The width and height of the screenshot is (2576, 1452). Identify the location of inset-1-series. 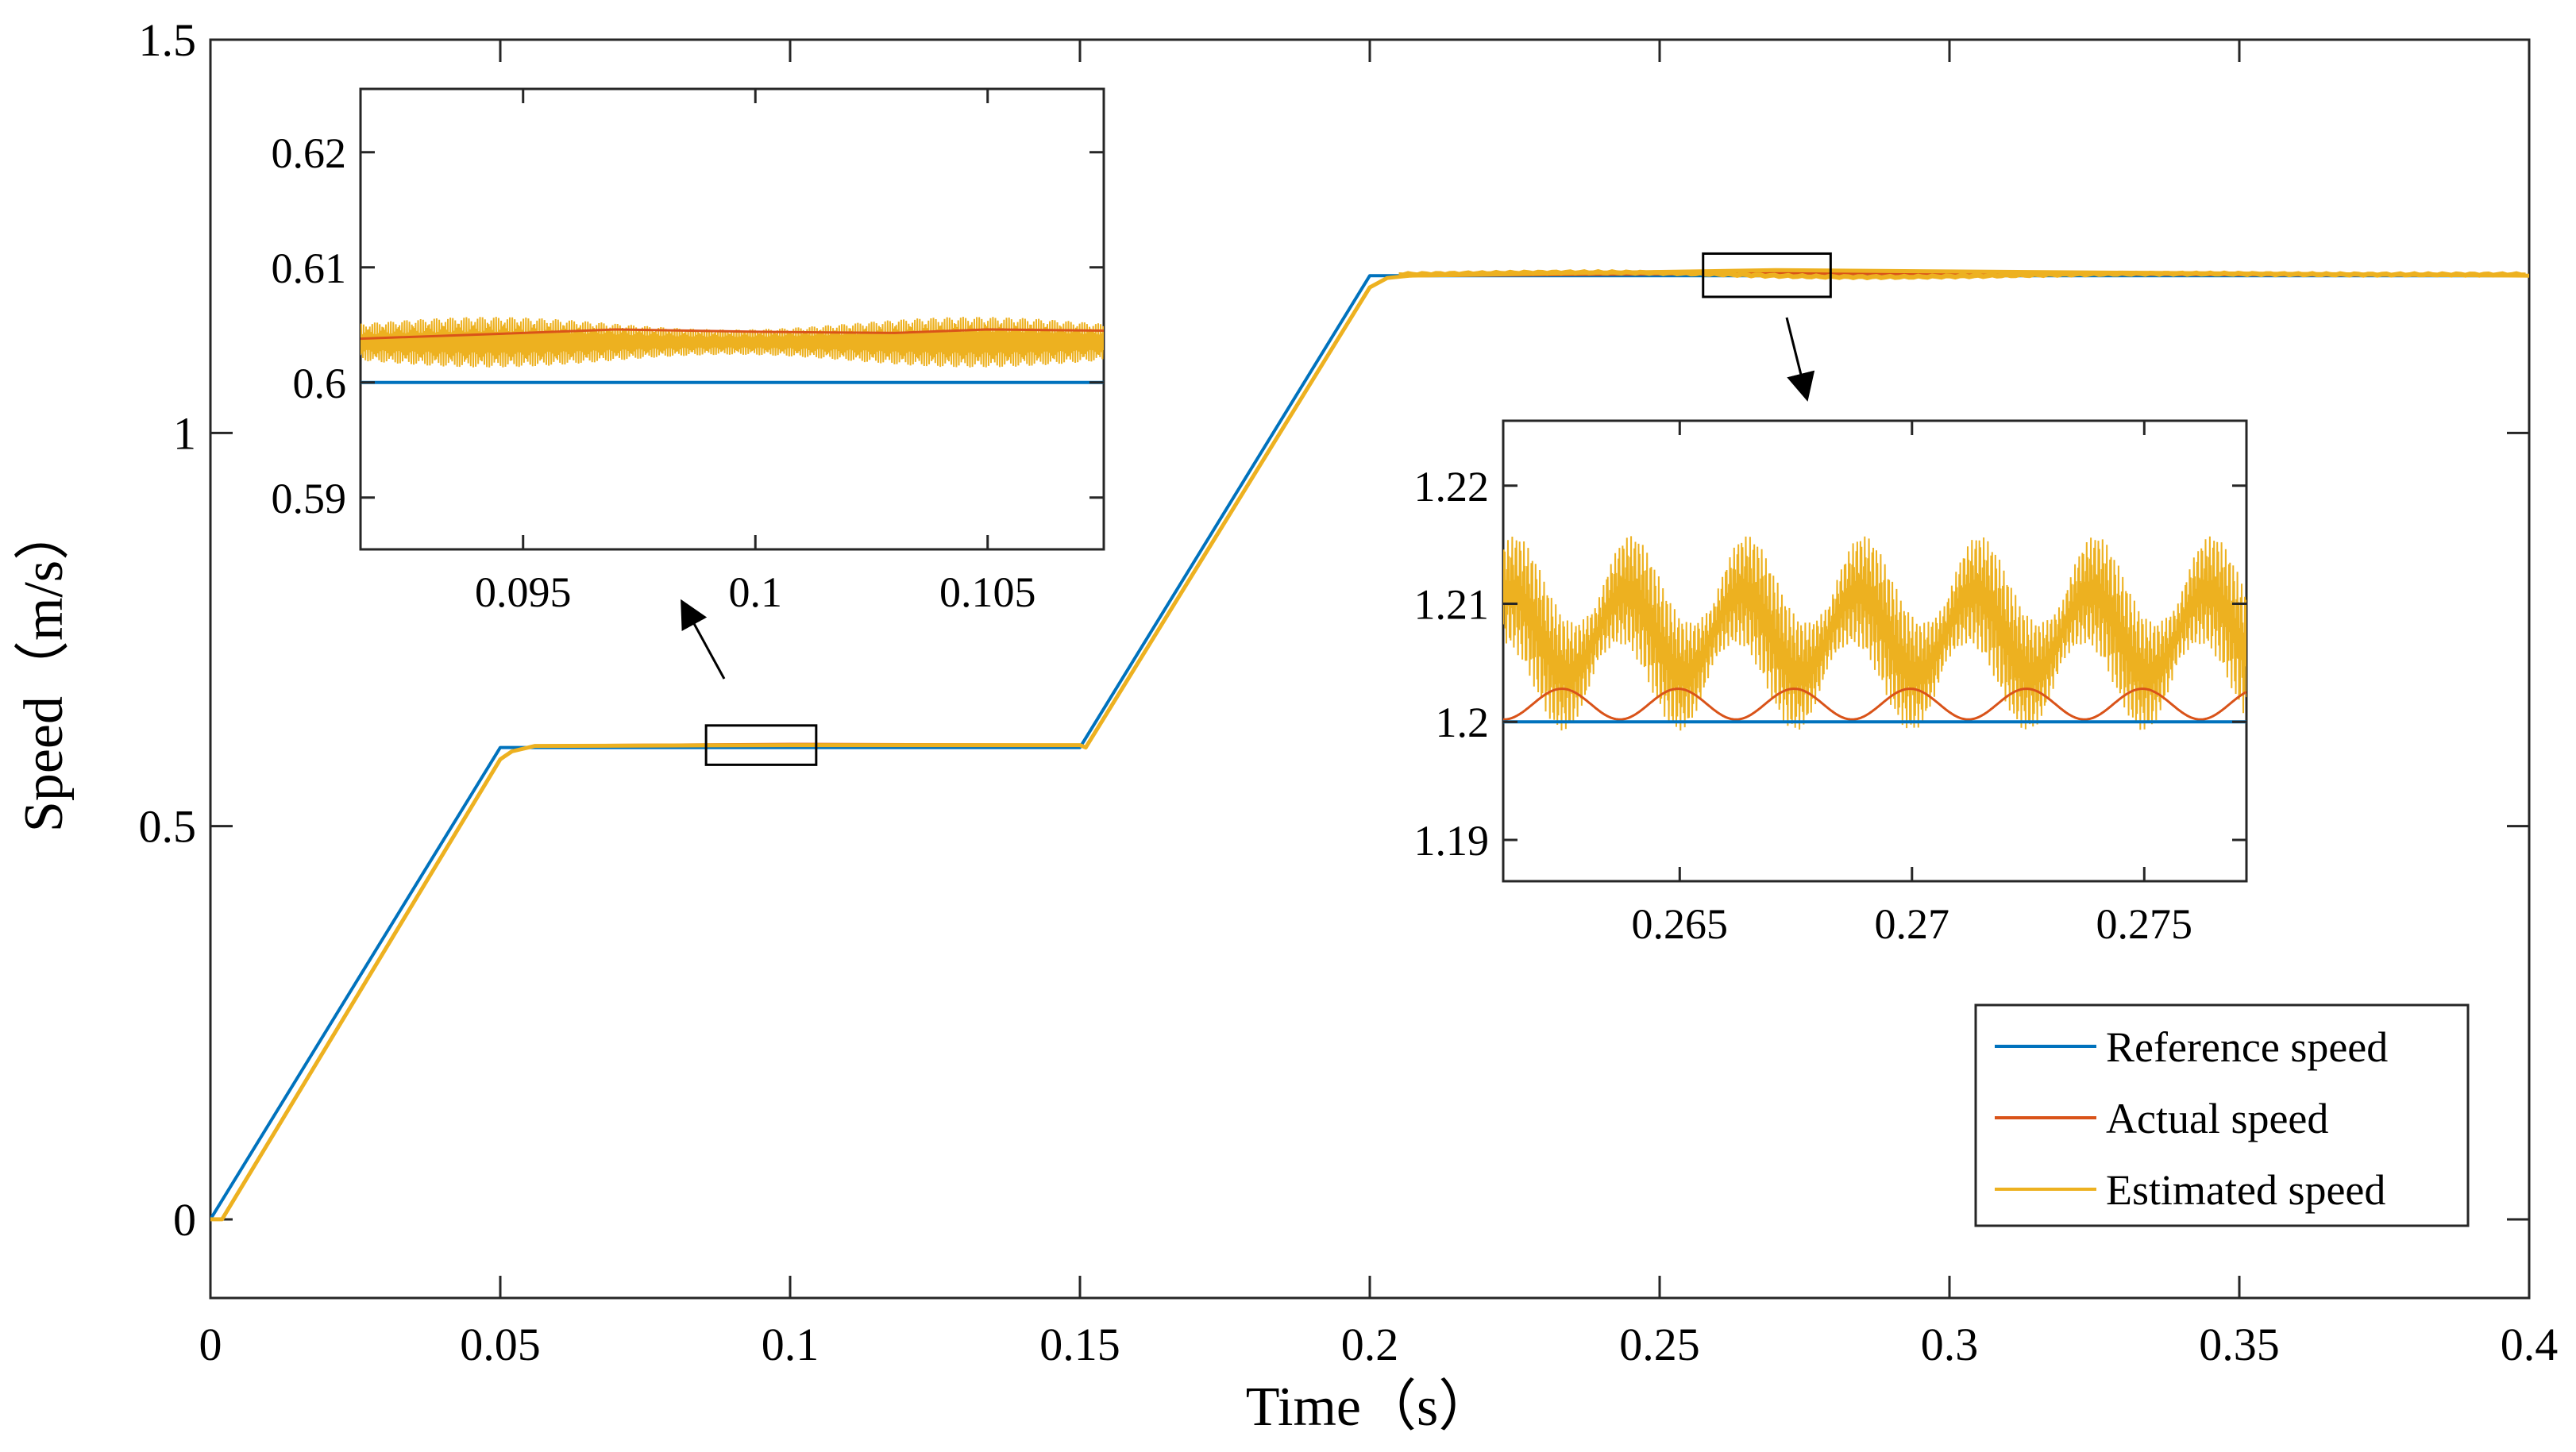
(732, 350).